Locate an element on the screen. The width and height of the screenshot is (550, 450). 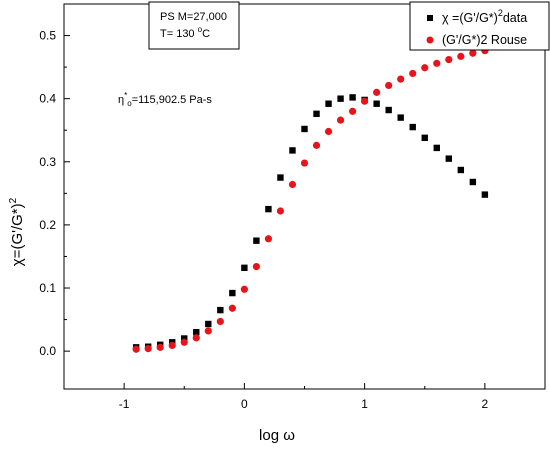
annotation-line2-prefix: T= 130 is located at coordinates (179, 34).